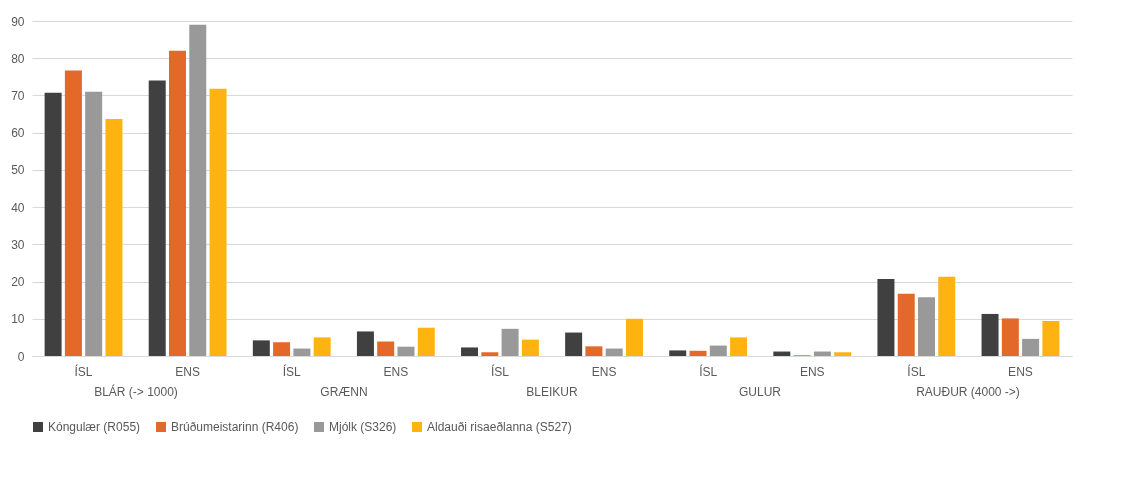 The width and height of the screenshot is (1128, 499). Describe the element at coordinates (552, 392) in the screenshot. I see `text: BLEIKUR` at that location.